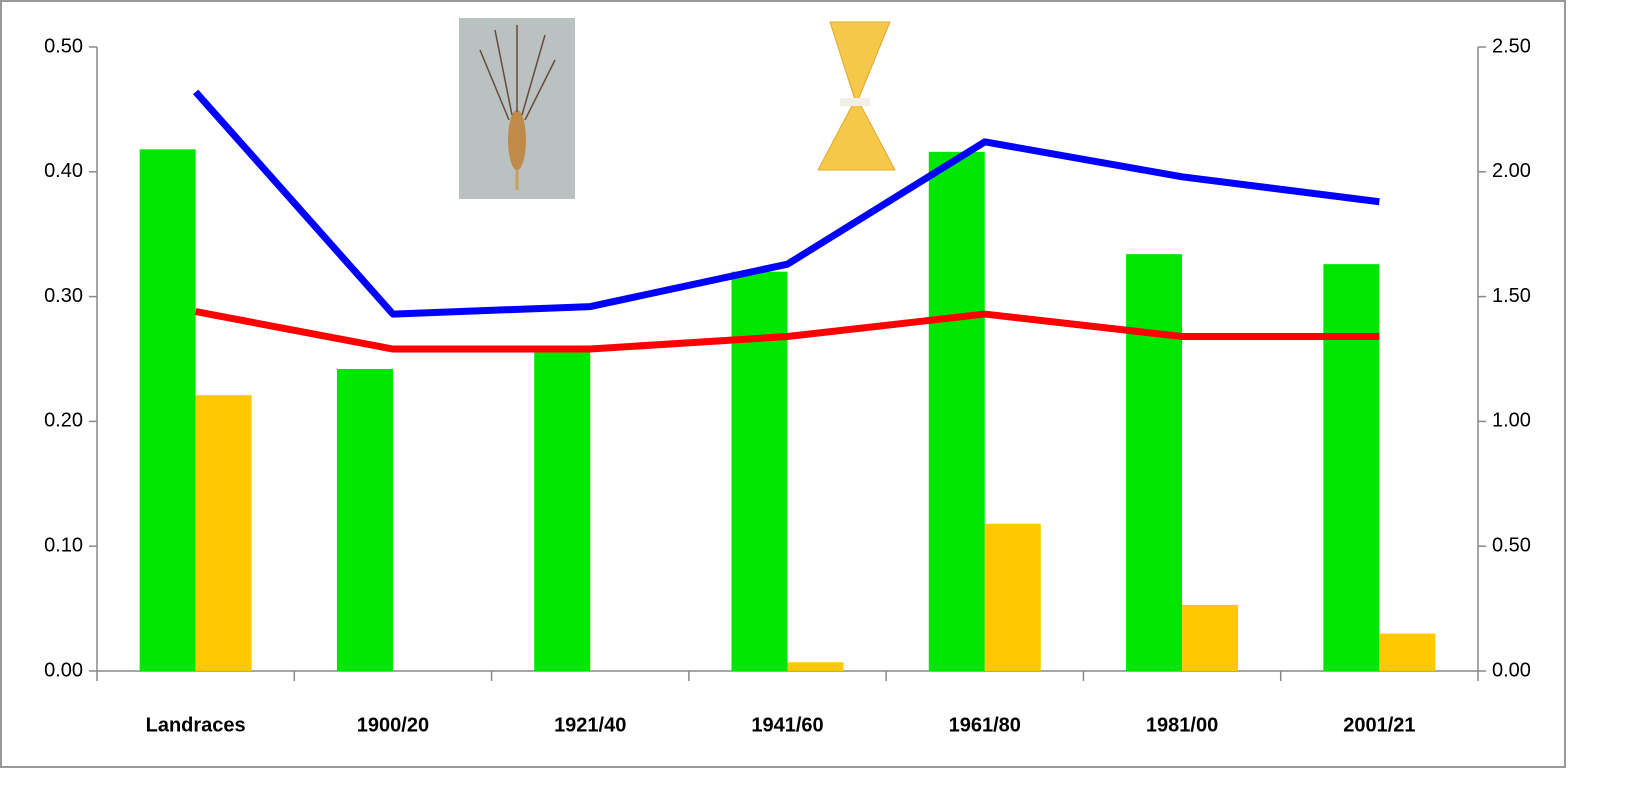 The height and width of the screenshot is (808, 1647). I want to click on y2-tick-label: 2.00, so click(1511, 171).